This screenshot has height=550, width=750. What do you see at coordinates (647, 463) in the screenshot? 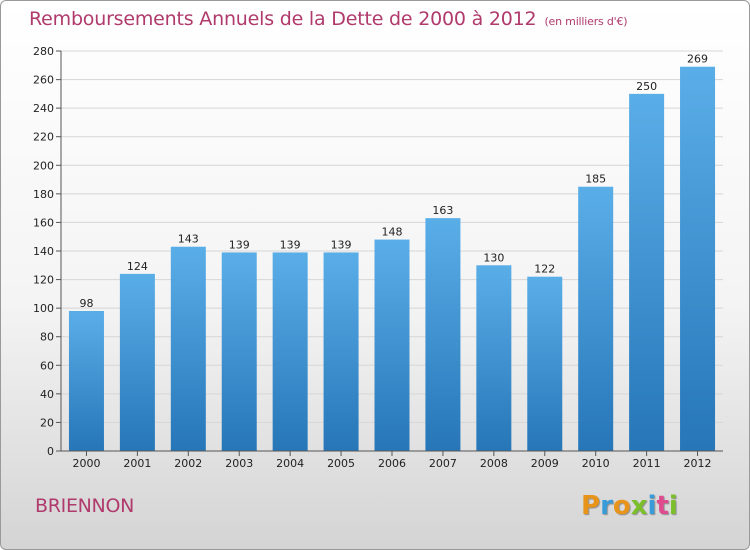
I see `x-tick-label-2011: 2011` at bounding box center [647, 463].